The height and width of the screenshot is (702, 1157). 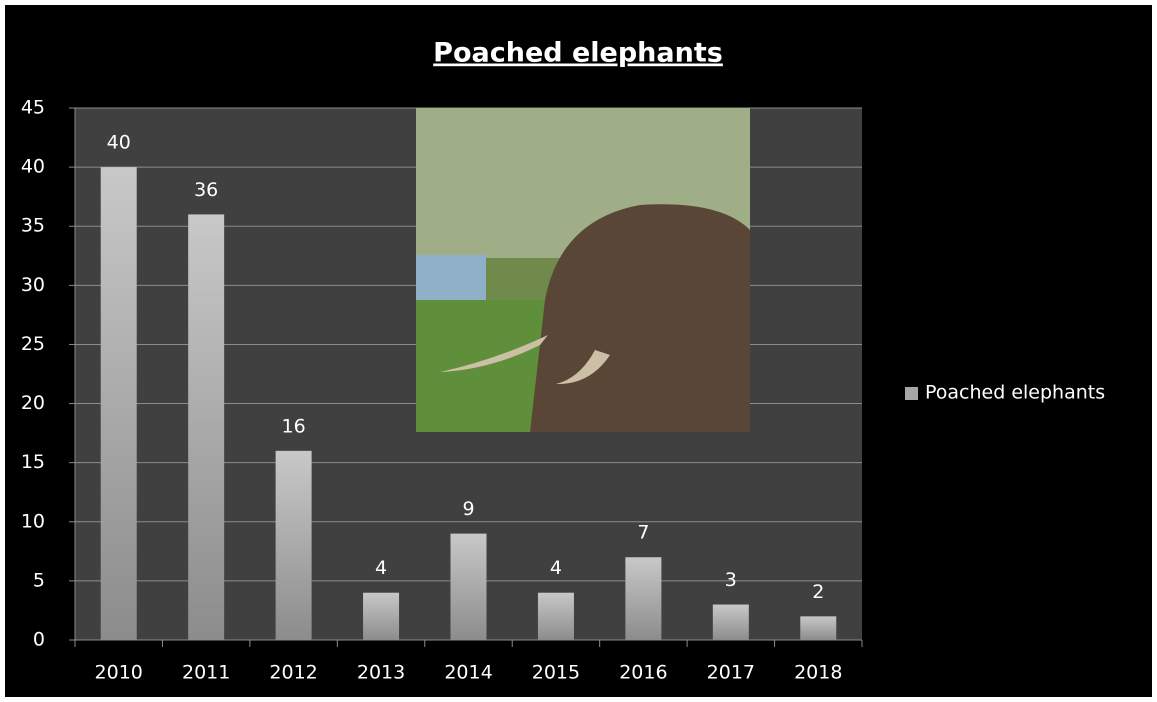 I want to click on x-tick-label: 2013, so click(x=381, y=673).